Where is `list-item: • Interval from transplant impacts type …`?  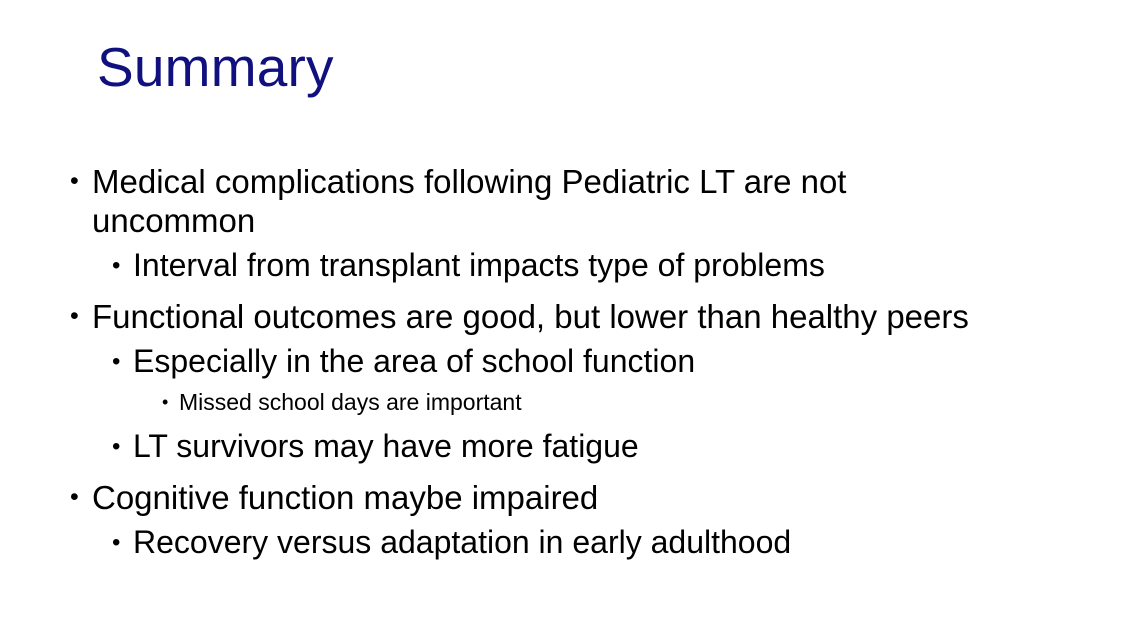
list-item: • Interval from transplant impacts type … is located at coordinates (572, 265).